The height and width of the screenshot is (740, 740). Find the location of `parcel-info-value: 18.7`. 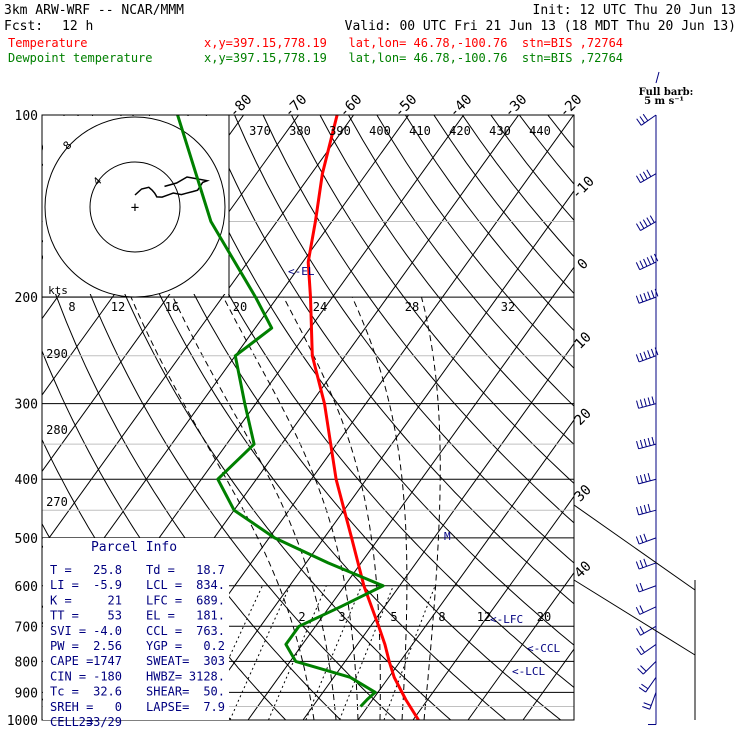

parcel-info-value: 18.7 is located at coordinates (210, 570).